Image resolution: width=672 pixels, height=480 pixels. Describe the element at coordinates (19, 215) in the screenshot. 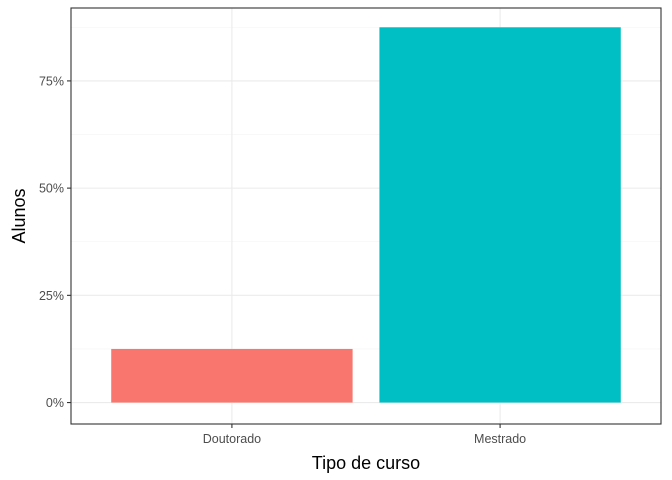

I see `y-axis-title: Alunos` at that location.